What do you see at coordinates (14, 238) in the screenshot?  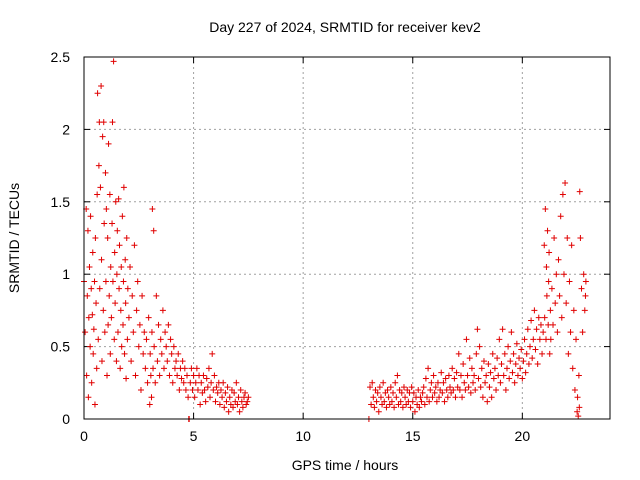 I see `y-axis-label: SRMTID / TECUs` at bounding box center [14, 238].